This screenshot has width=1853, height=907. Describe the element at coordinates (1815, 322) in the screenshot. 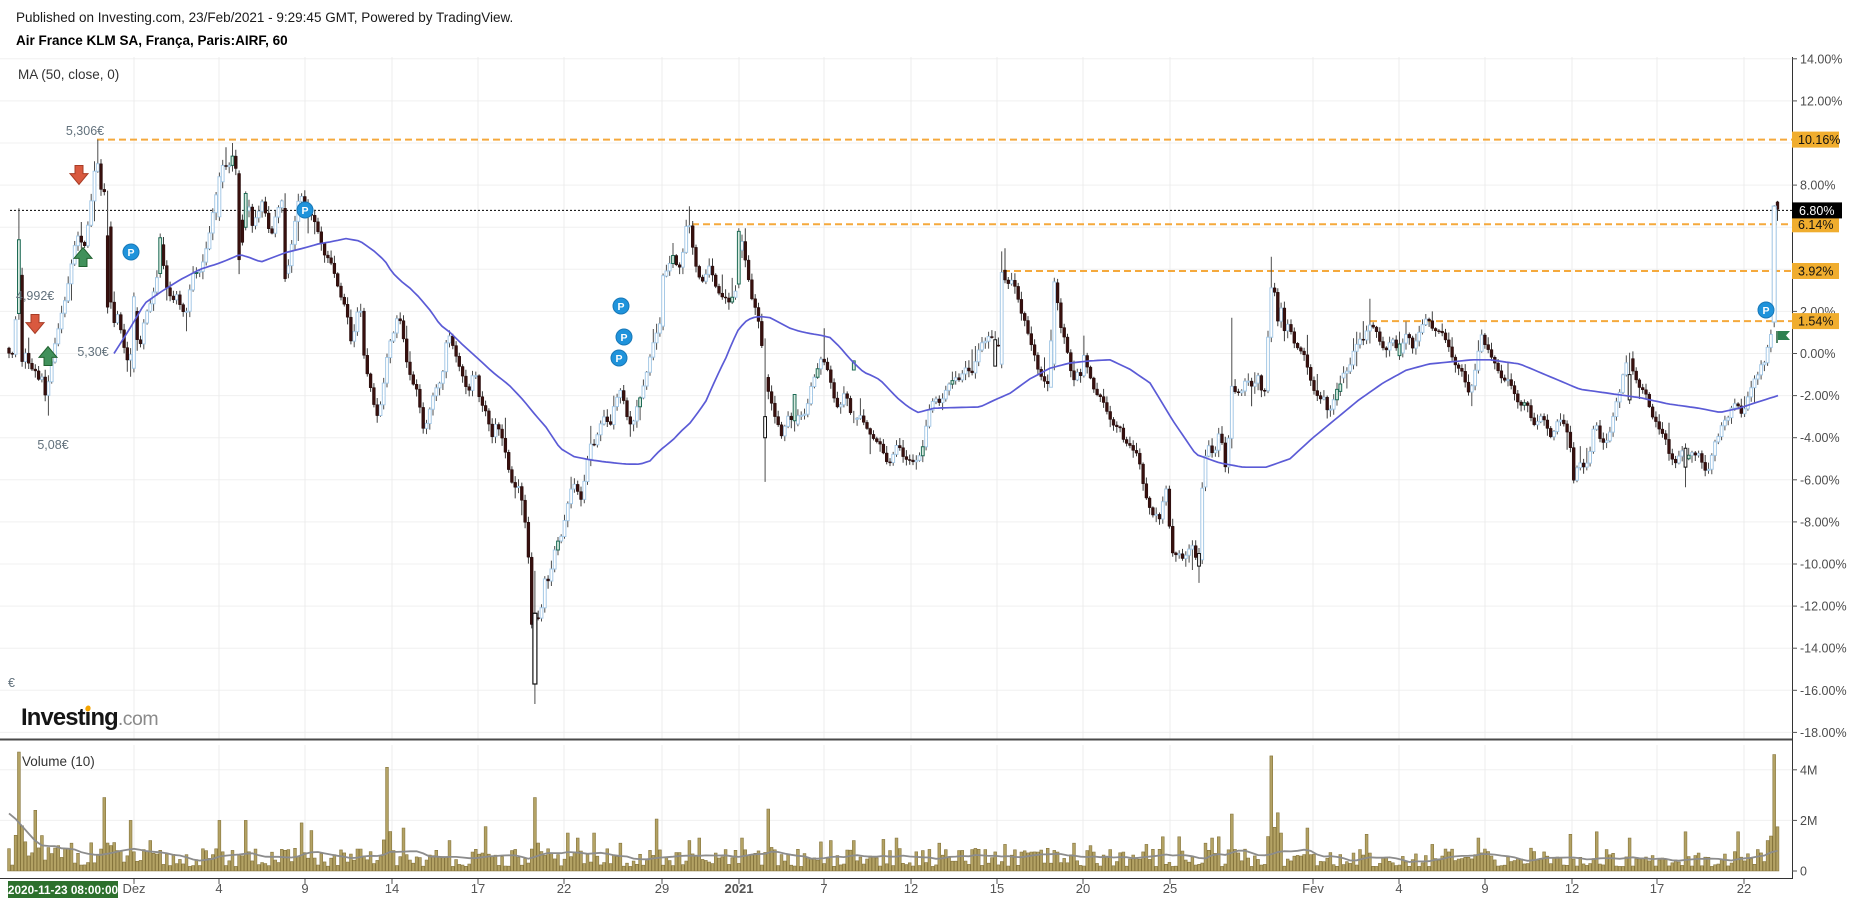

I see `svg-text: 1.54%` at that location.